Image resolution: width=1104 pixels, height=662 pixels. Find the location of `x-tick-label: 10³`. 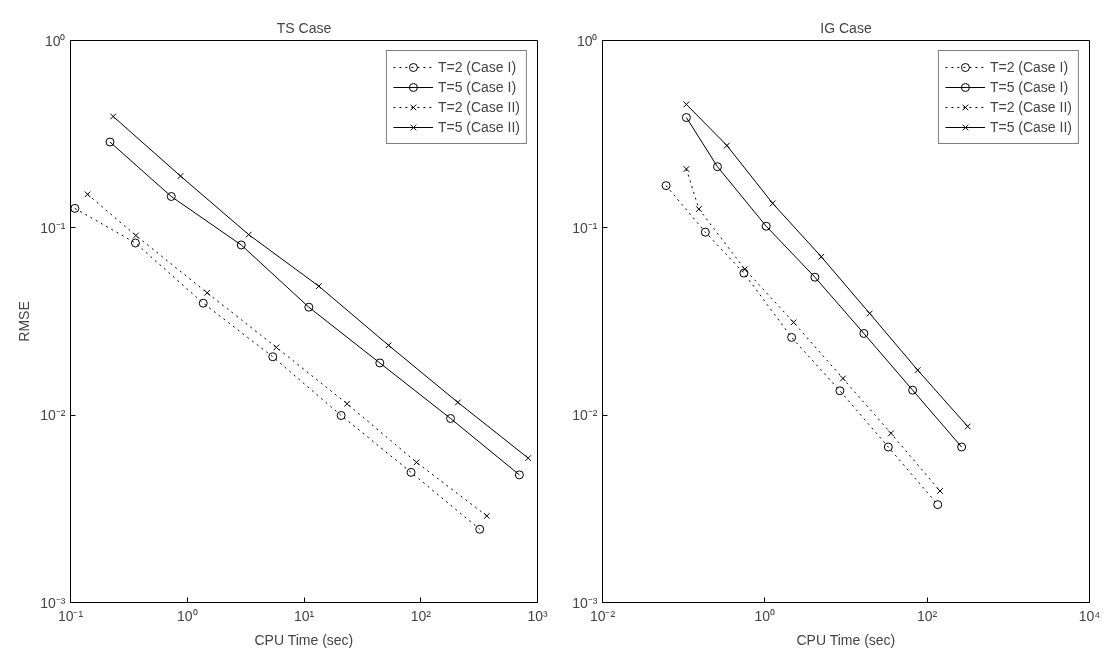

x-tick-label: 10³ is located at coordinates (537, 615).